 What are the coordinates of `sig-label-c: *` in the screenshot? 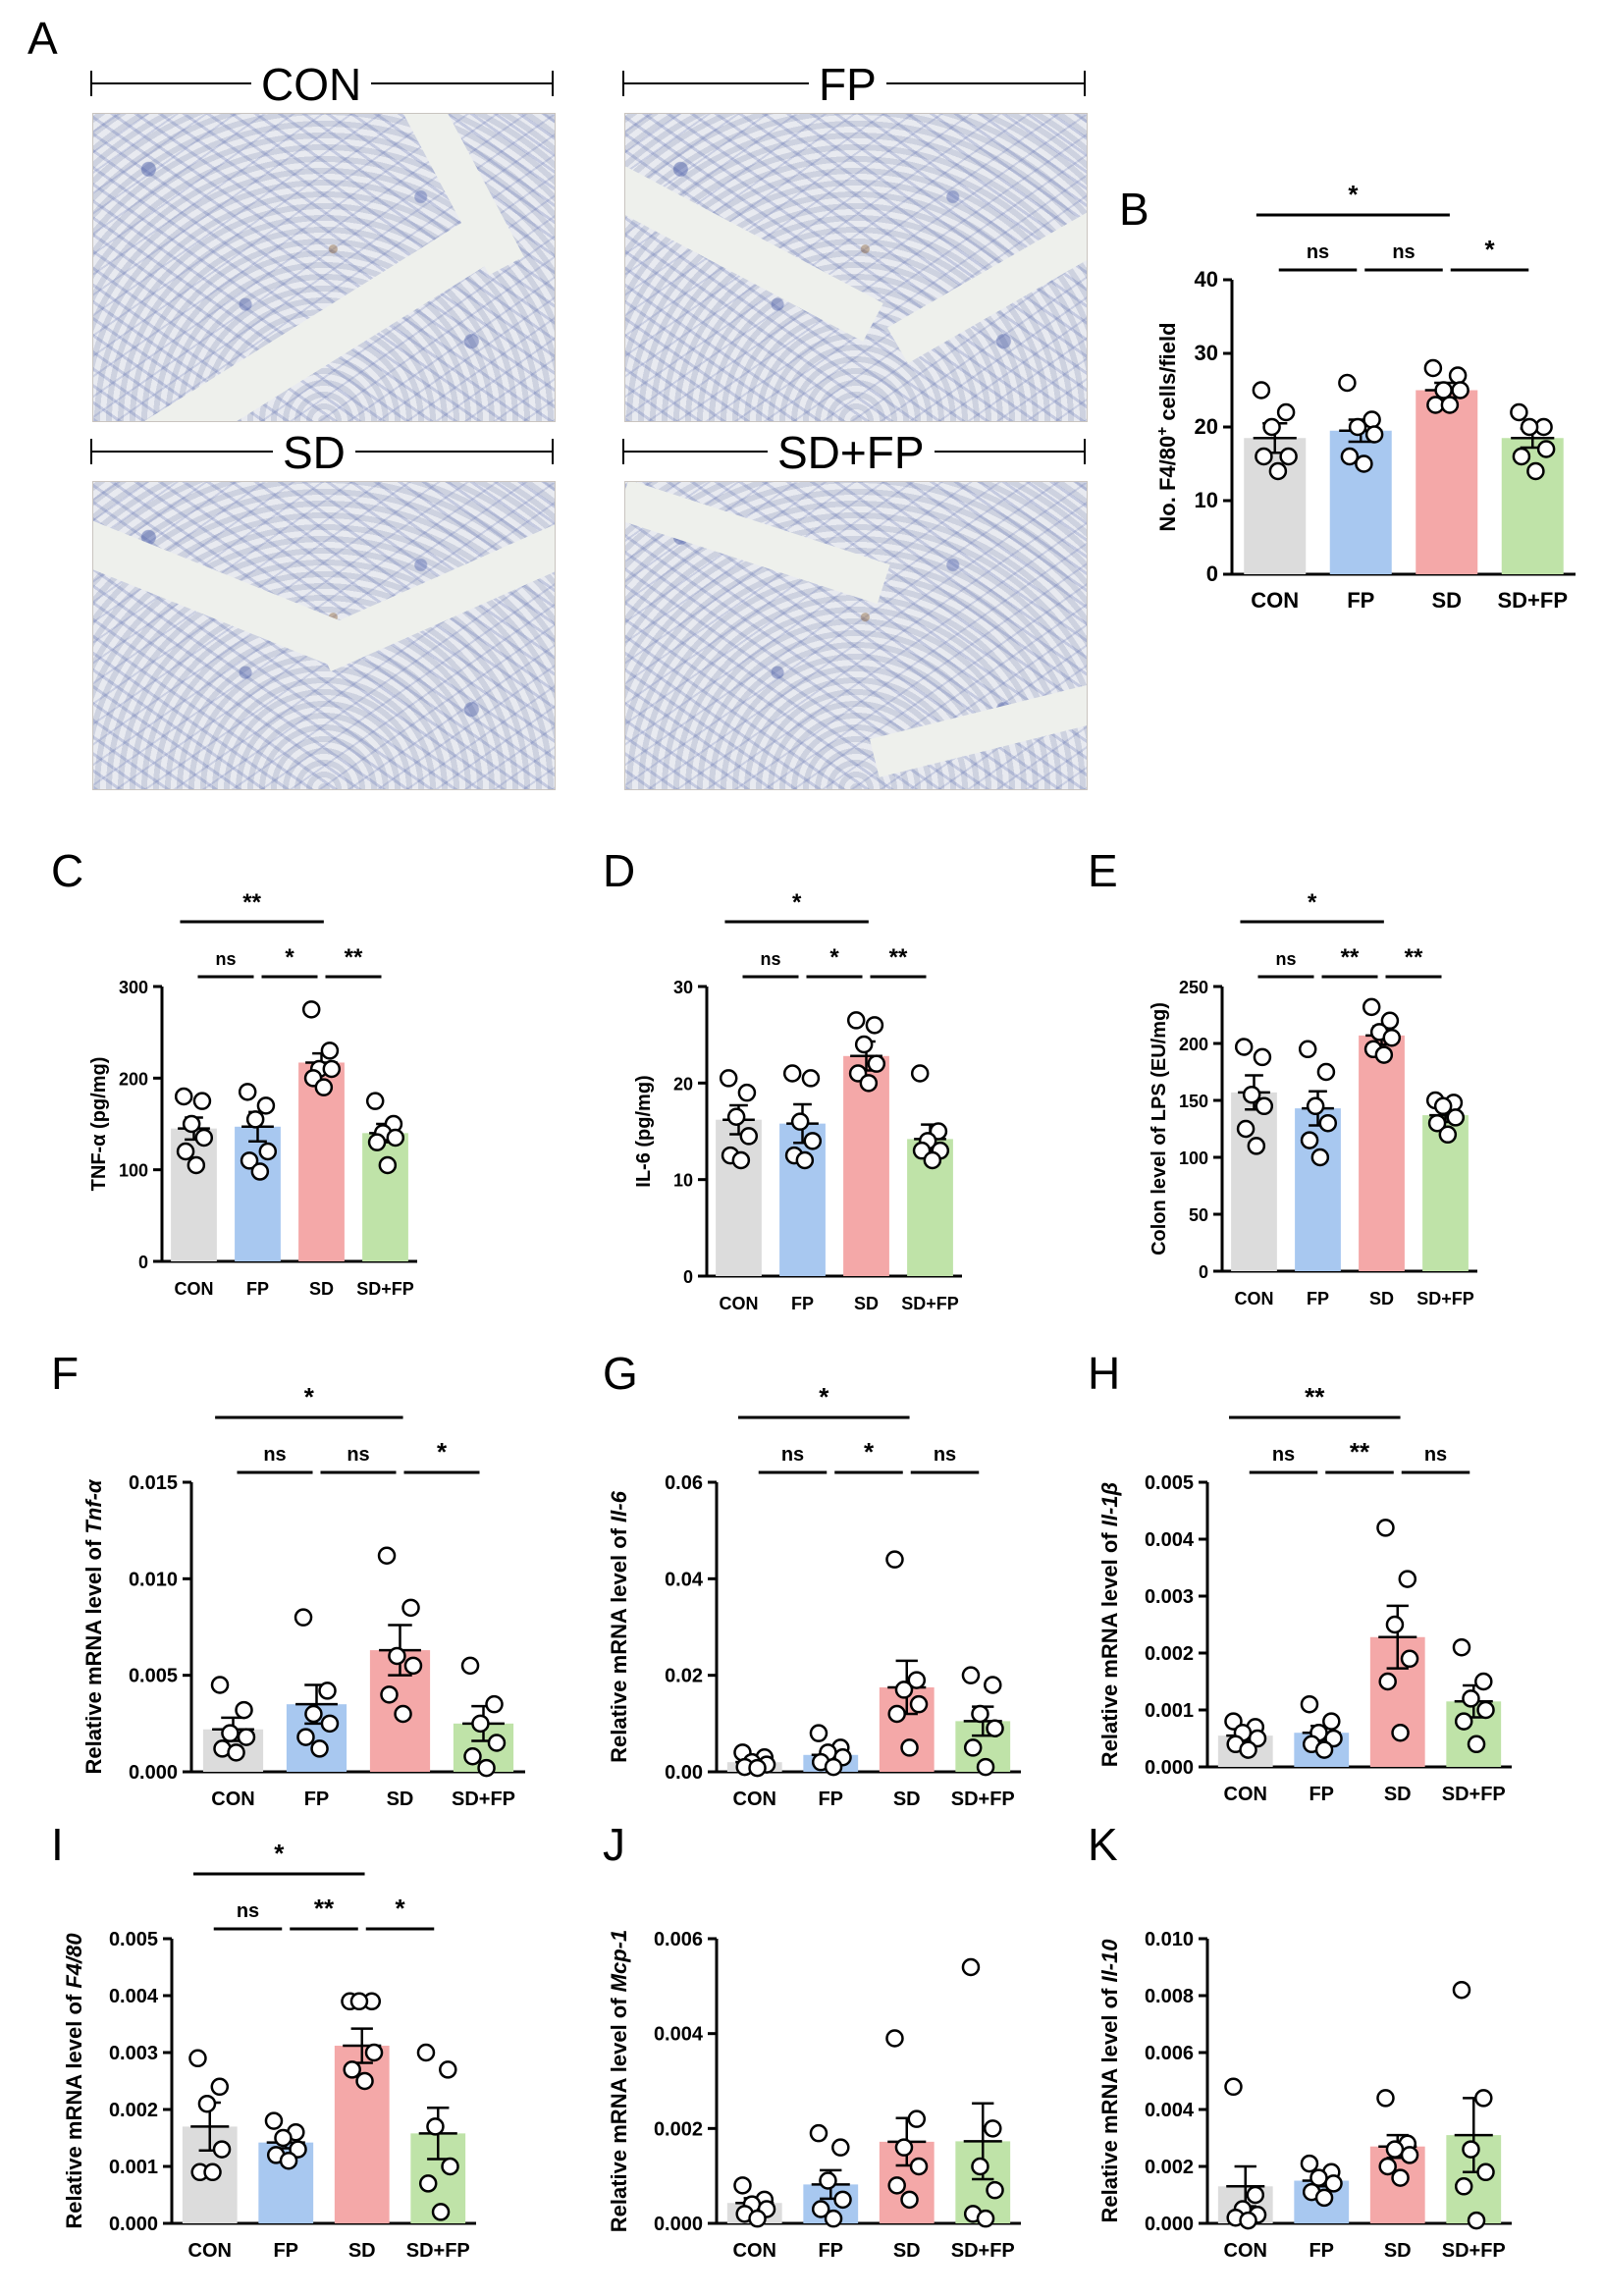 It's located at (290, 957).